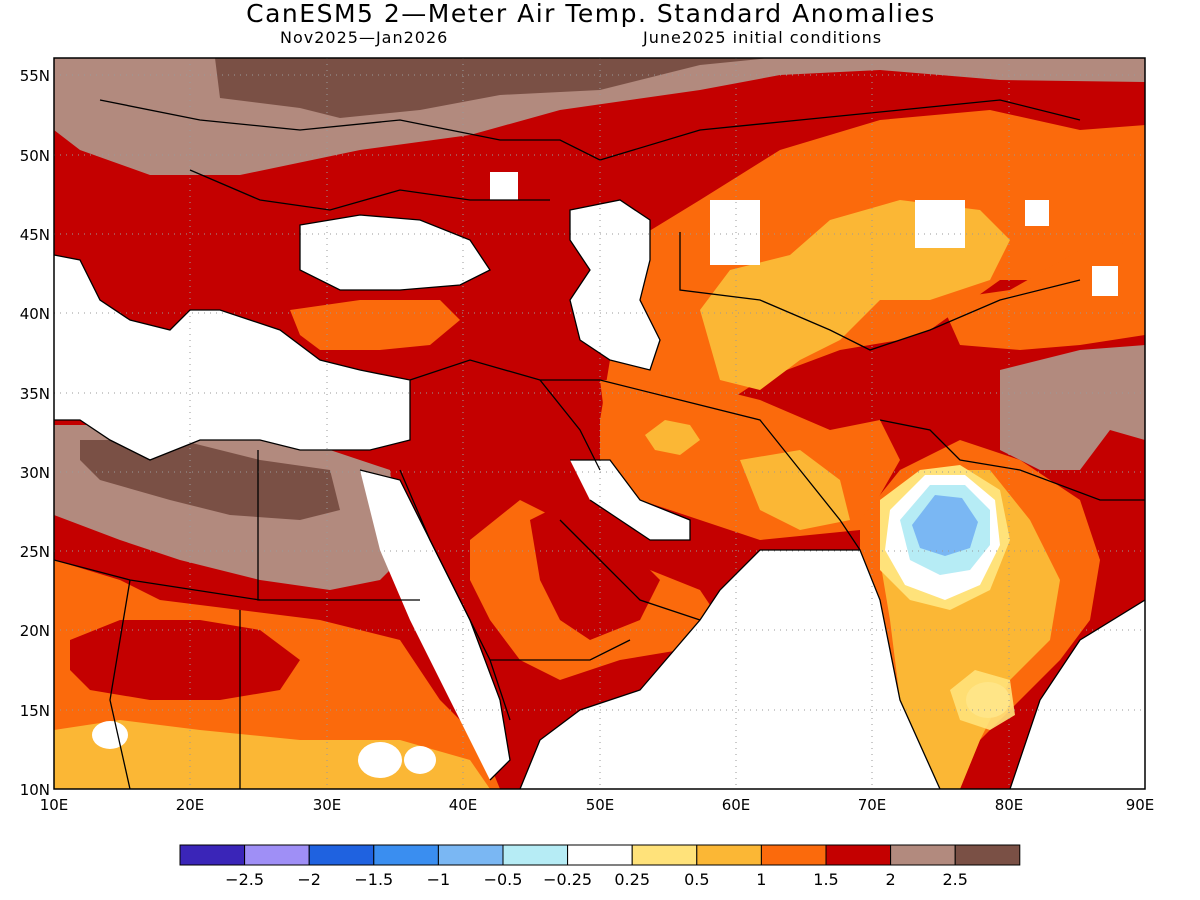 The image size is (1200, 900). Describe the element at coordinates (632, 879) in the screenshot. I see `colorbar-label: 0.25` at that location.